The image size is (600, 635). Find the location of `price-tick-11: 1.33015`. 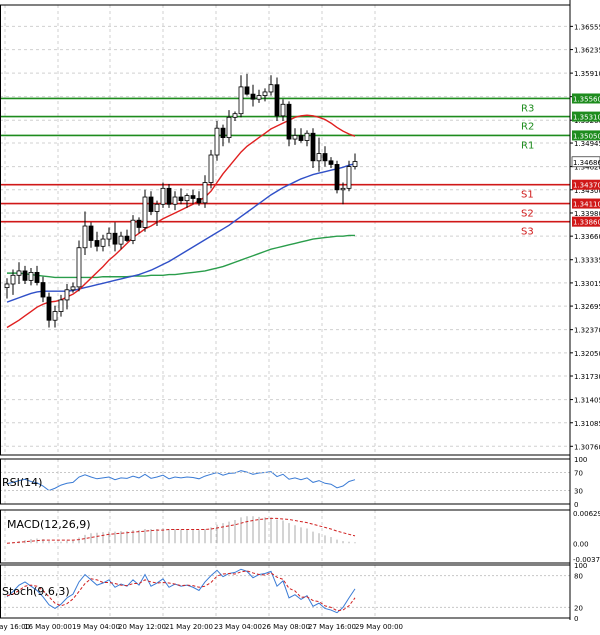

price-tick-11: 1.33015 is located at coordinates (587, 284).